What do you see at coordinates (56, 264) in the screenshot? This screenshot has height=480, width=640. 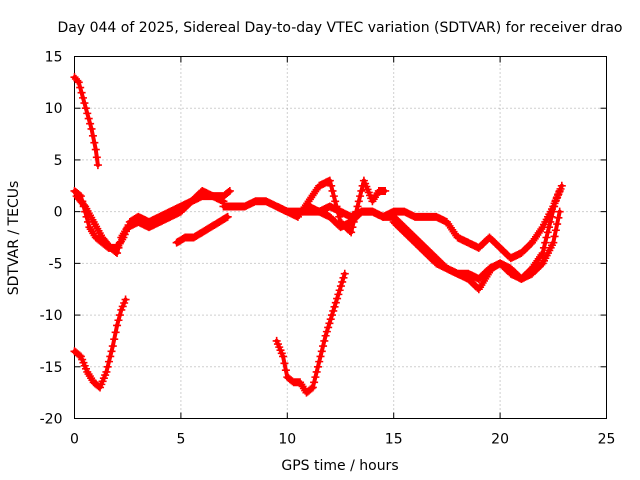 I see `y-tick-label: -5` at bounding box center [56, 264].